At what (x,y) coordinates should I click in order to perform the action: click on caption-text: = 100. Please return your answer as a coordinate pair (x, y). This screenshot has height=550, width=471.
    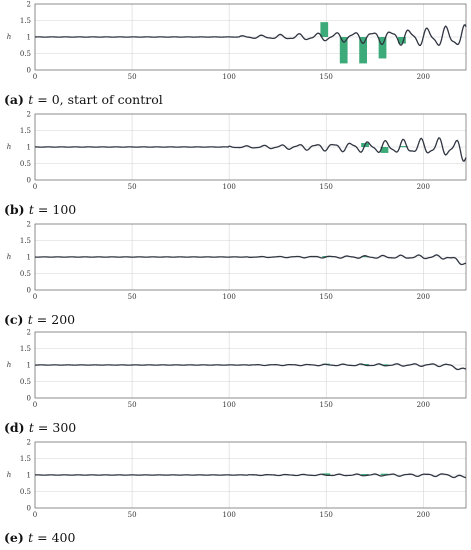
    Looking at the image, I should click on (55, 209).